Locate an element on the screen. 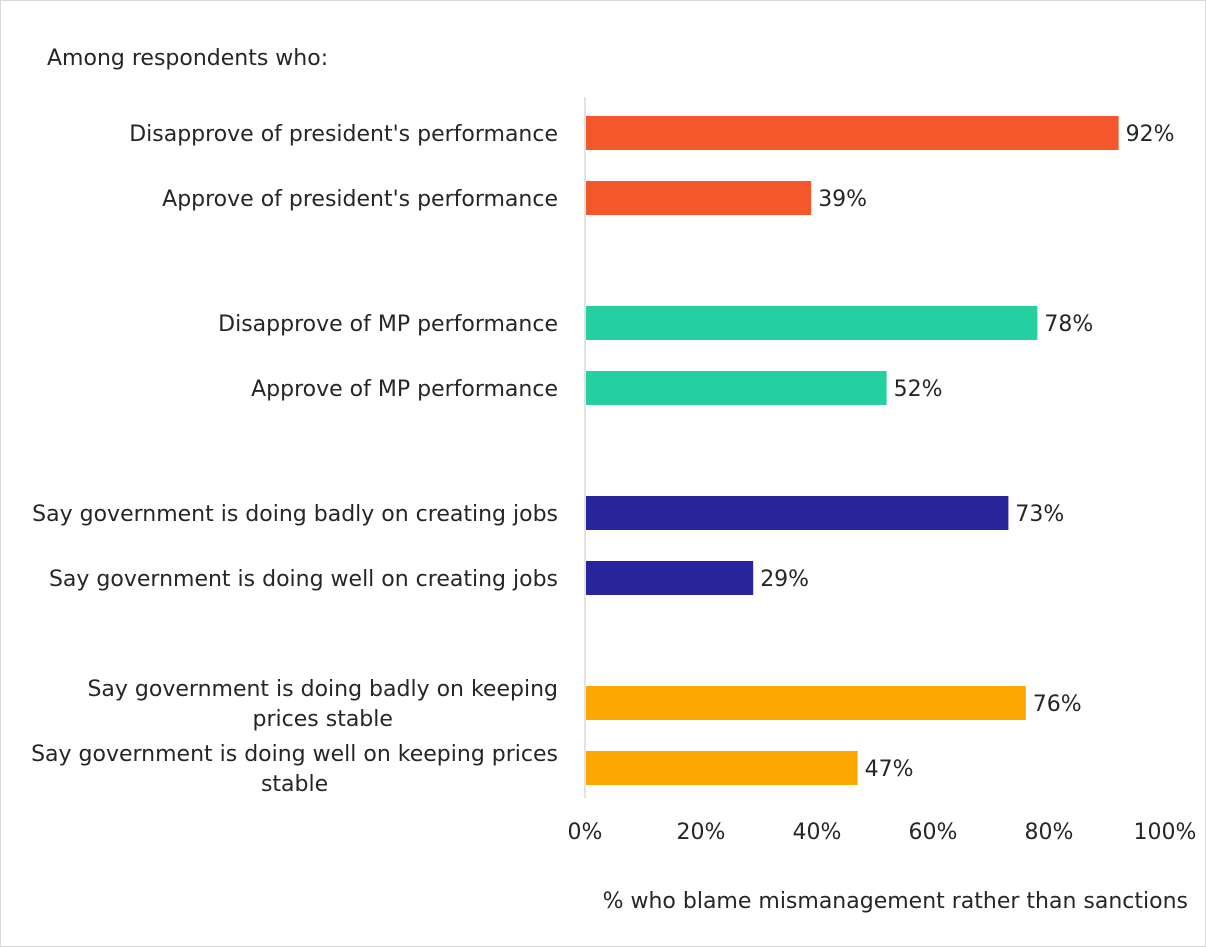  data-label: 39% is located at coordinates (842, 199).